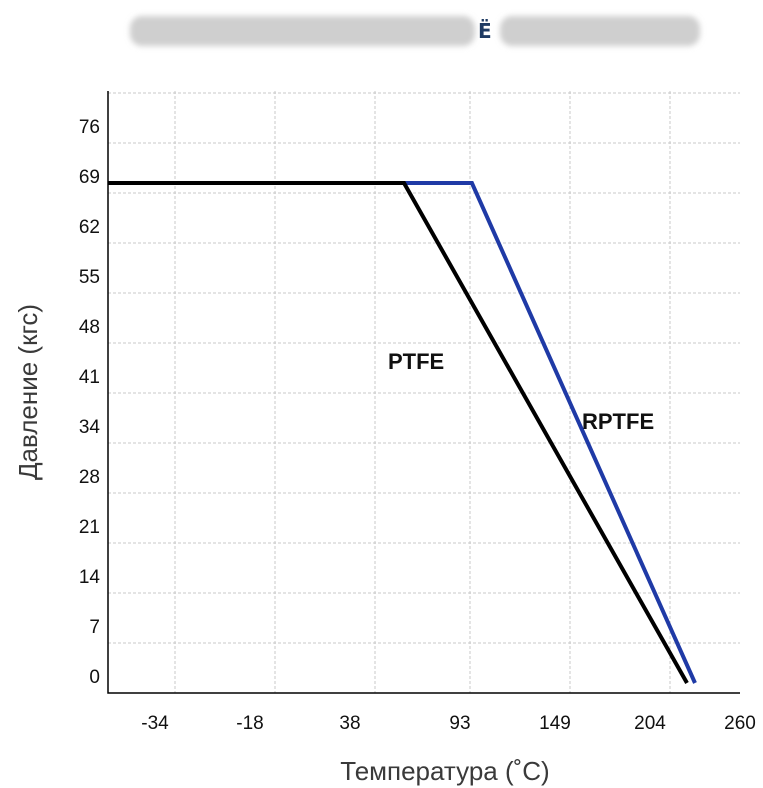 This screenshot has height=788, width=763. What do you see at coordinates (89, 477) in the screenshot?
I see `y-tick-label: 28` at bounding box center [89, 477].